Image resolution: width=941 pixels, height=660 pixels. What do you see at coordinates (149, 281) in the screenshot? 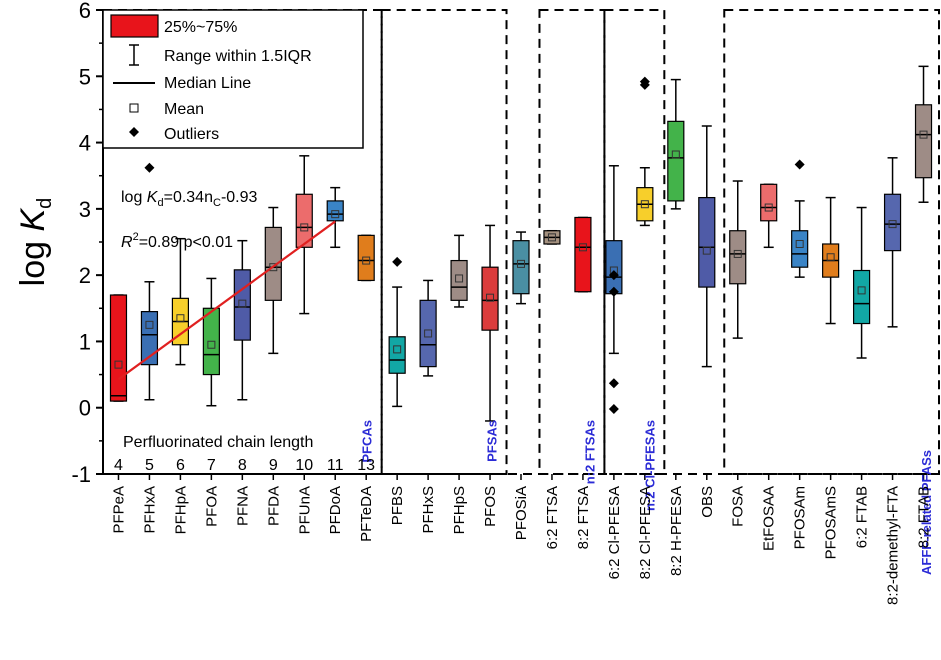
I see `box-pfhxa` at bounding box center [149, 281].